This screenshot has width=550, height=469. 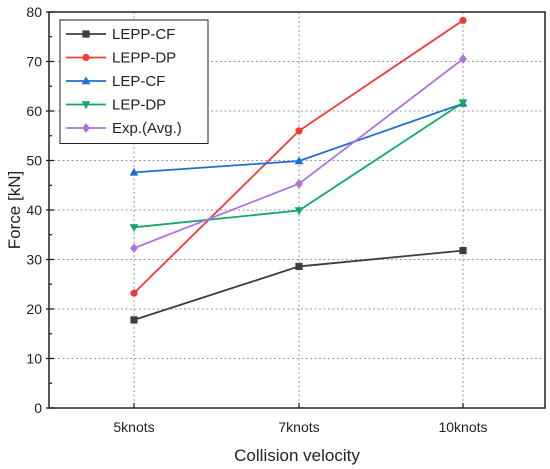 What do you see at coordinates (34, 260) in the screenshot?
I see `y-tick-label: 30` at bounding box center [34, 260].